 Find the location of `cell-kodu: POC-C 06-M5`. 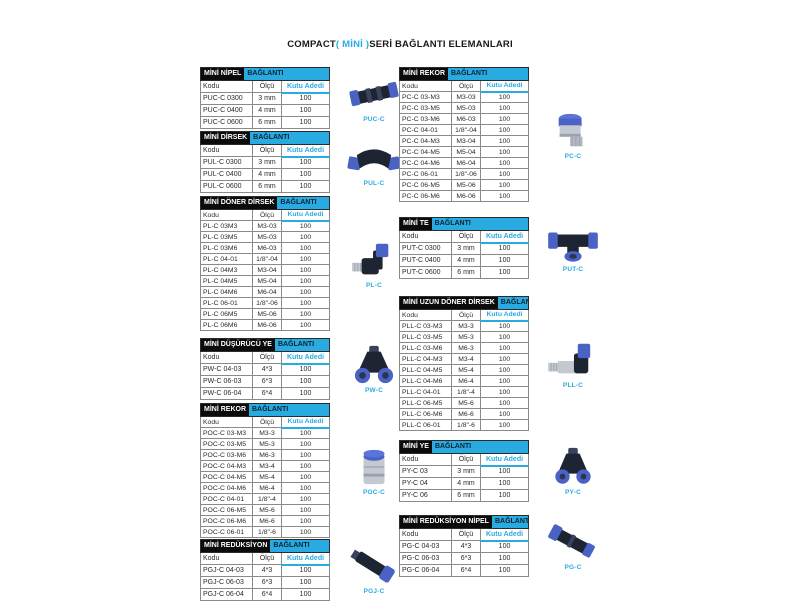

cell-kodu: POC-C 06-M5 is located at coordinates (226, 510).